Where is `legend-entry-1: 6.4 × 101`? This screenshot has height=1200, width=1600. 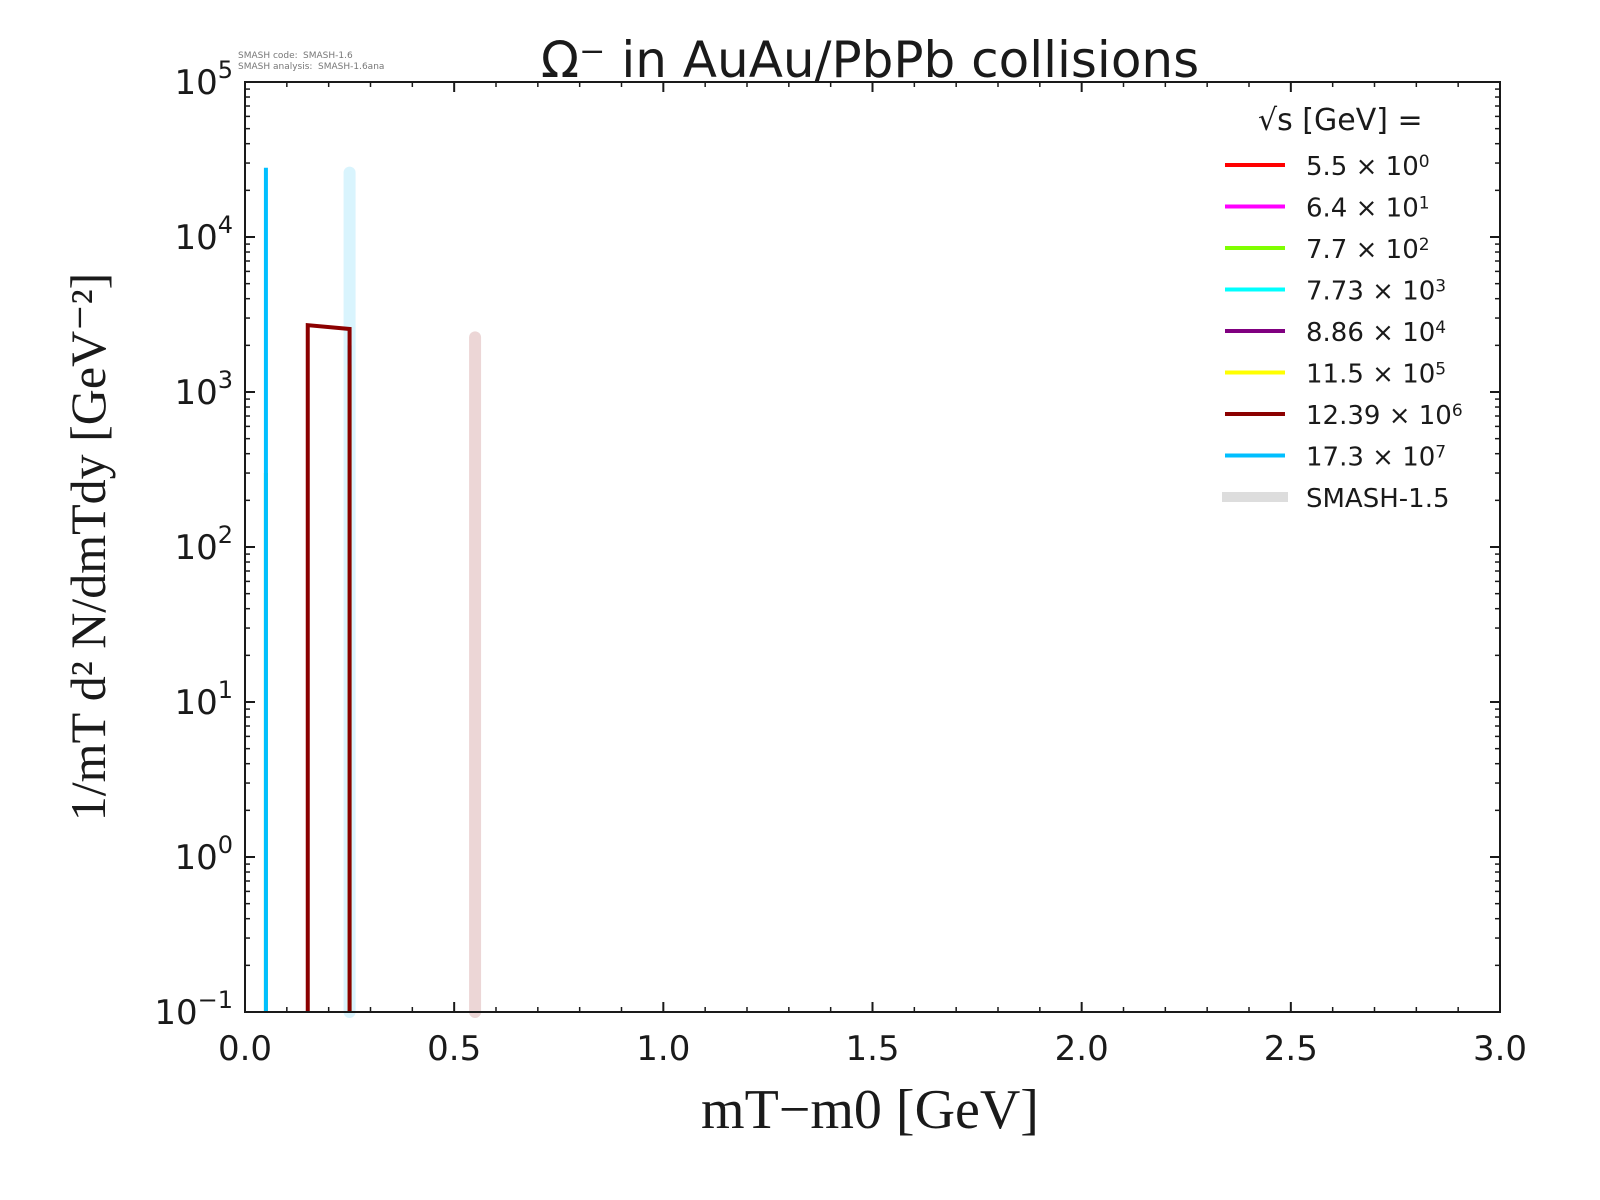 legend-entry-1: 6.4 × 101 is located at coordinates (1368, 209).